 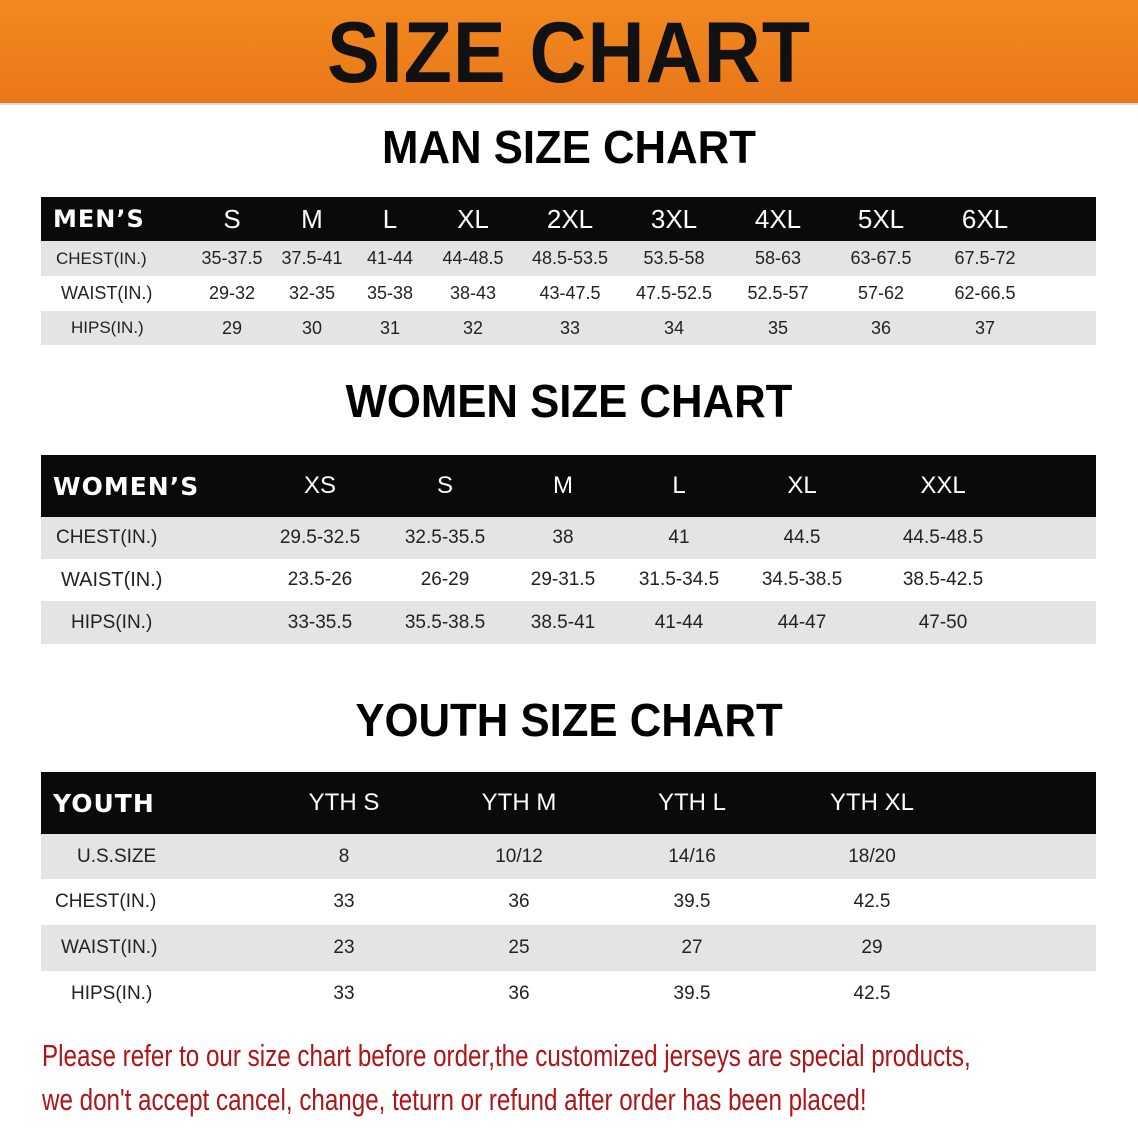 What do you see at coordinates (344, 856) in the screenshot?
I see `table-cell: 8` at bounding box center [344, 856].